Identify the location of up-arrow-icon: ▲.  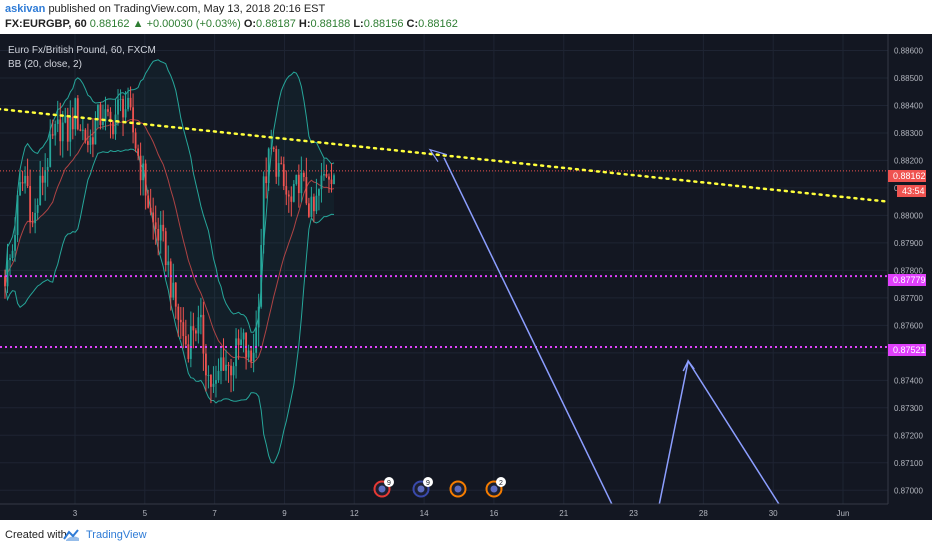
(138, 24).